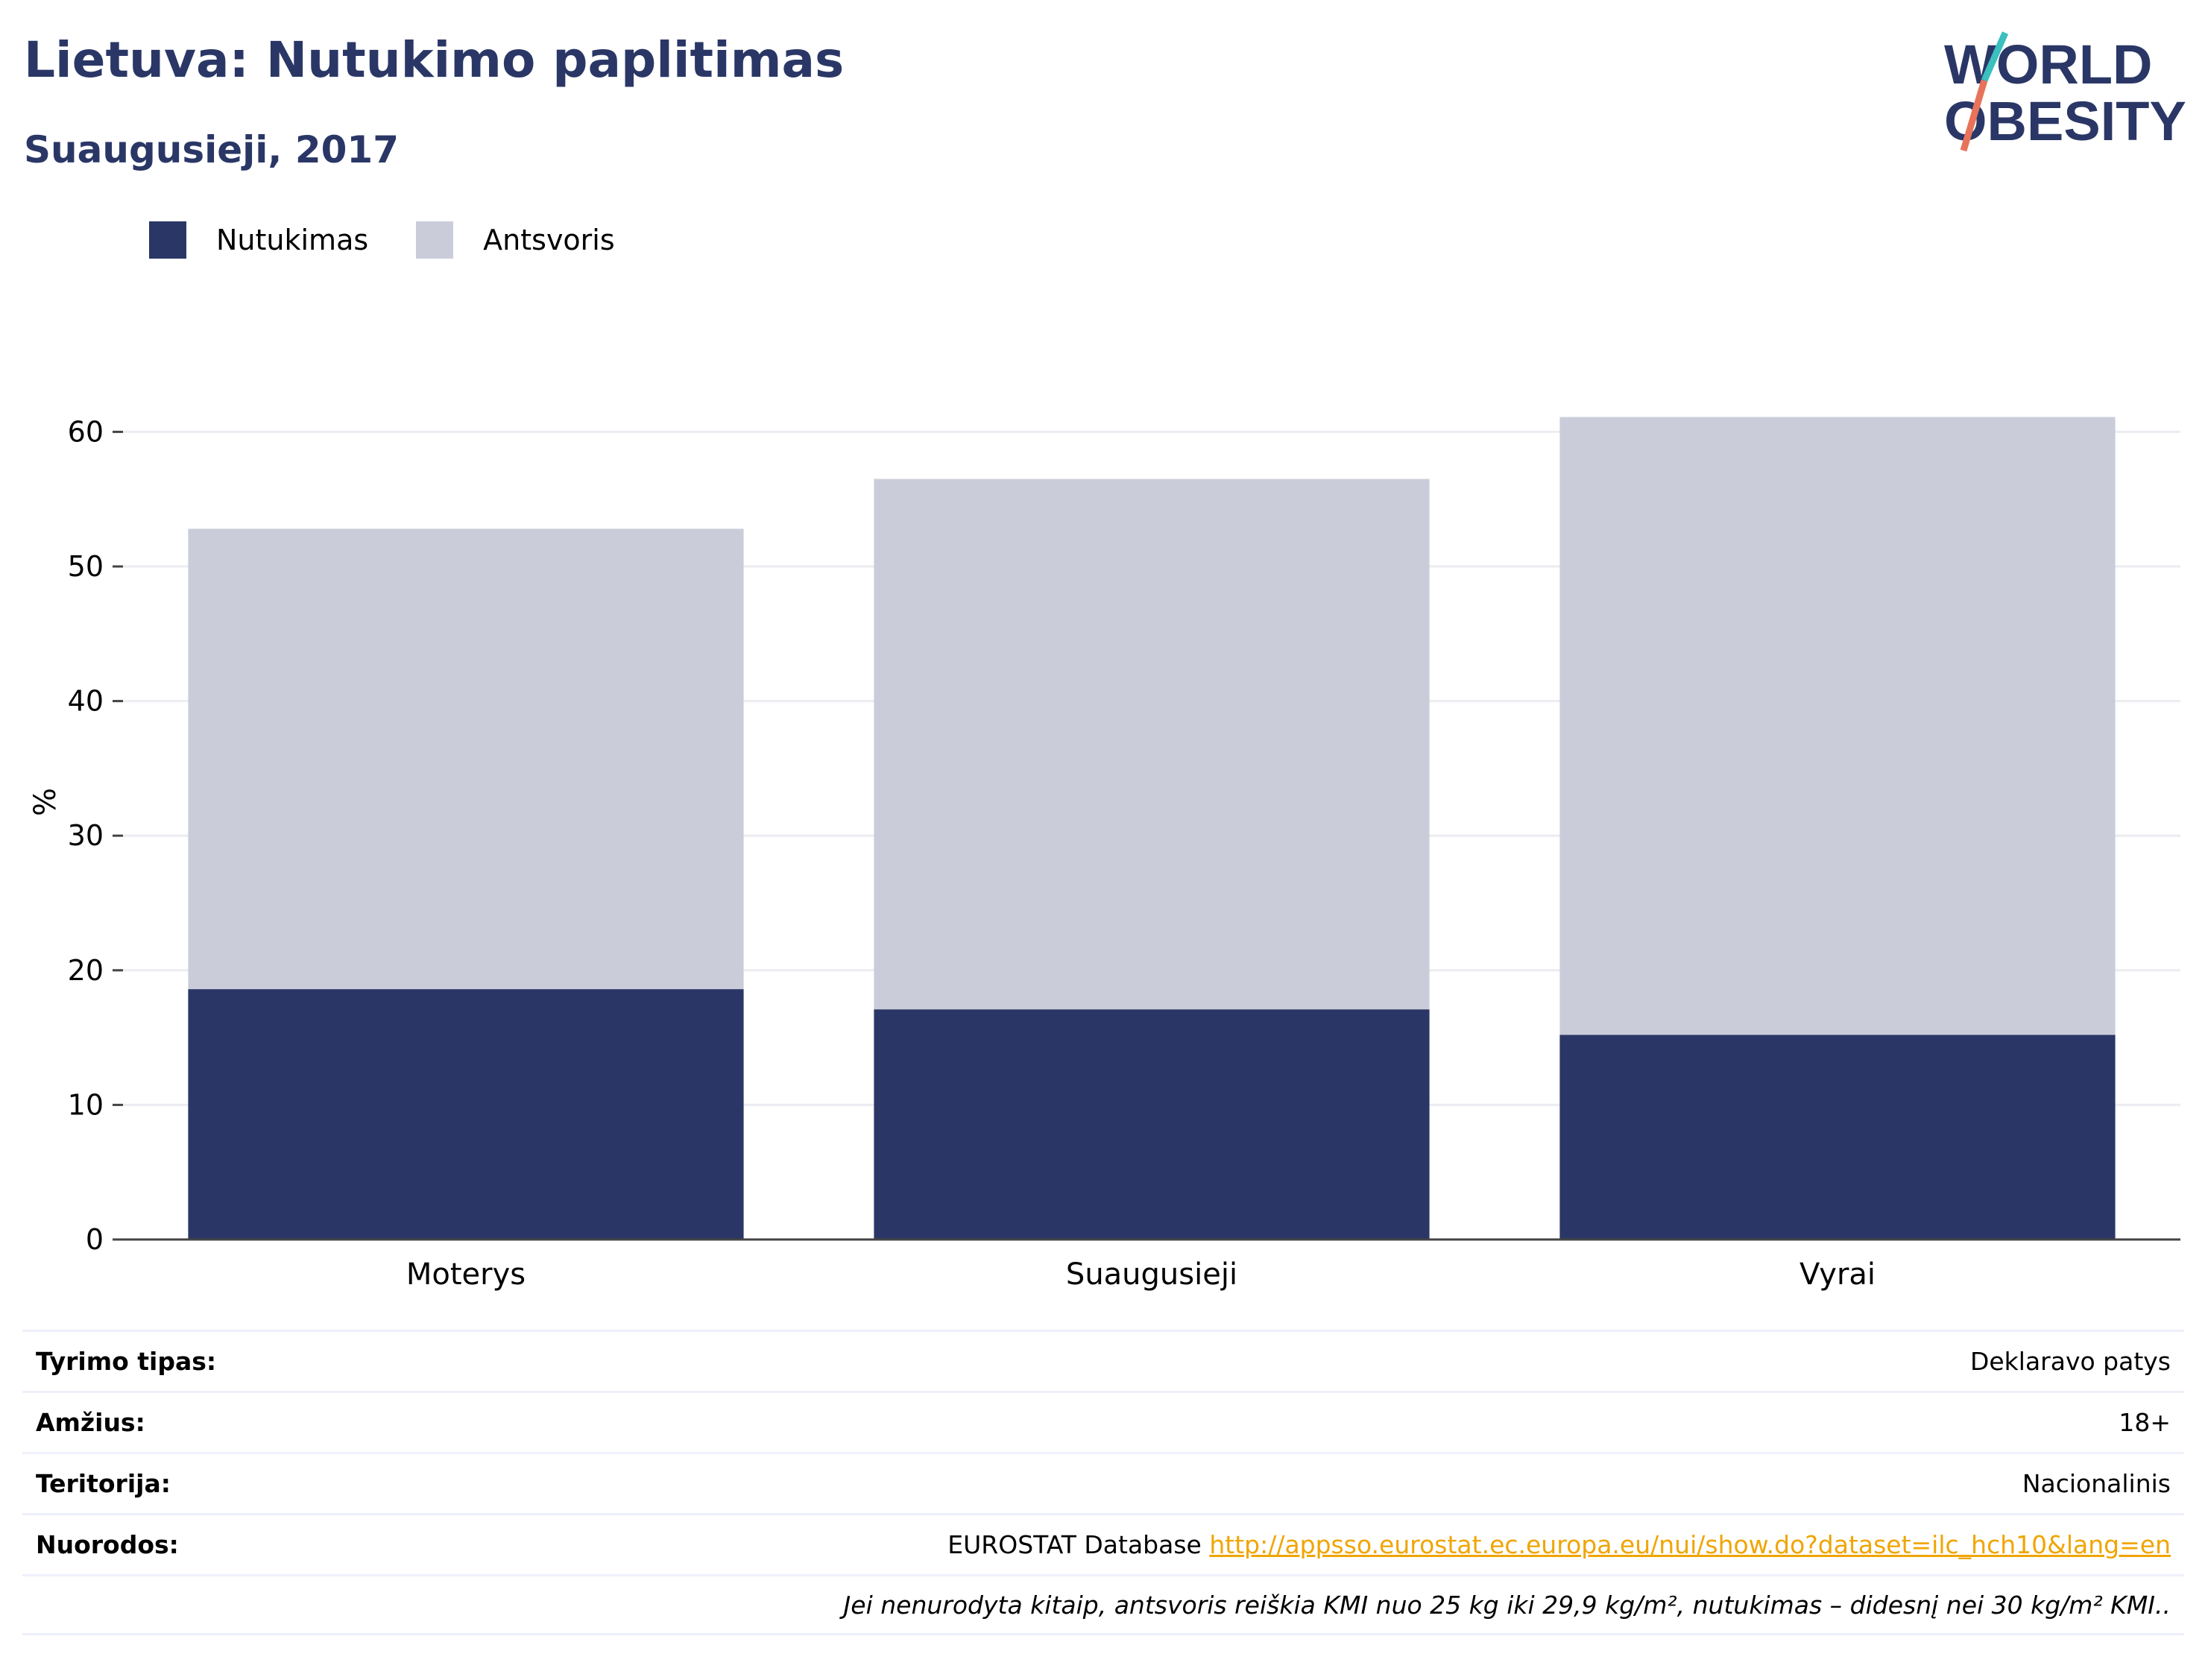  What do you see at coordinates (435, 240) in the screenshot?
I see `legend-swatch-antsvoris` at bounding box center [435, 240].